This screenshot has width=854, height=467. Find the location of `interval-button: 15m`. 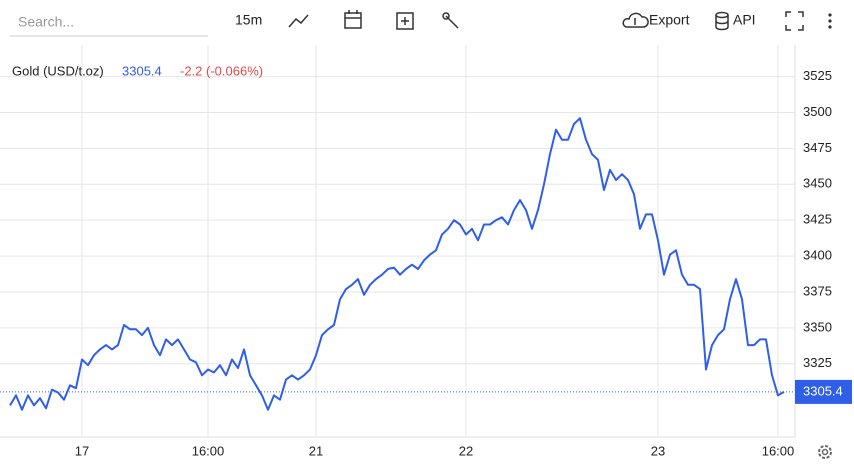

interval-button: 15m is located at coordinates (248, 20).